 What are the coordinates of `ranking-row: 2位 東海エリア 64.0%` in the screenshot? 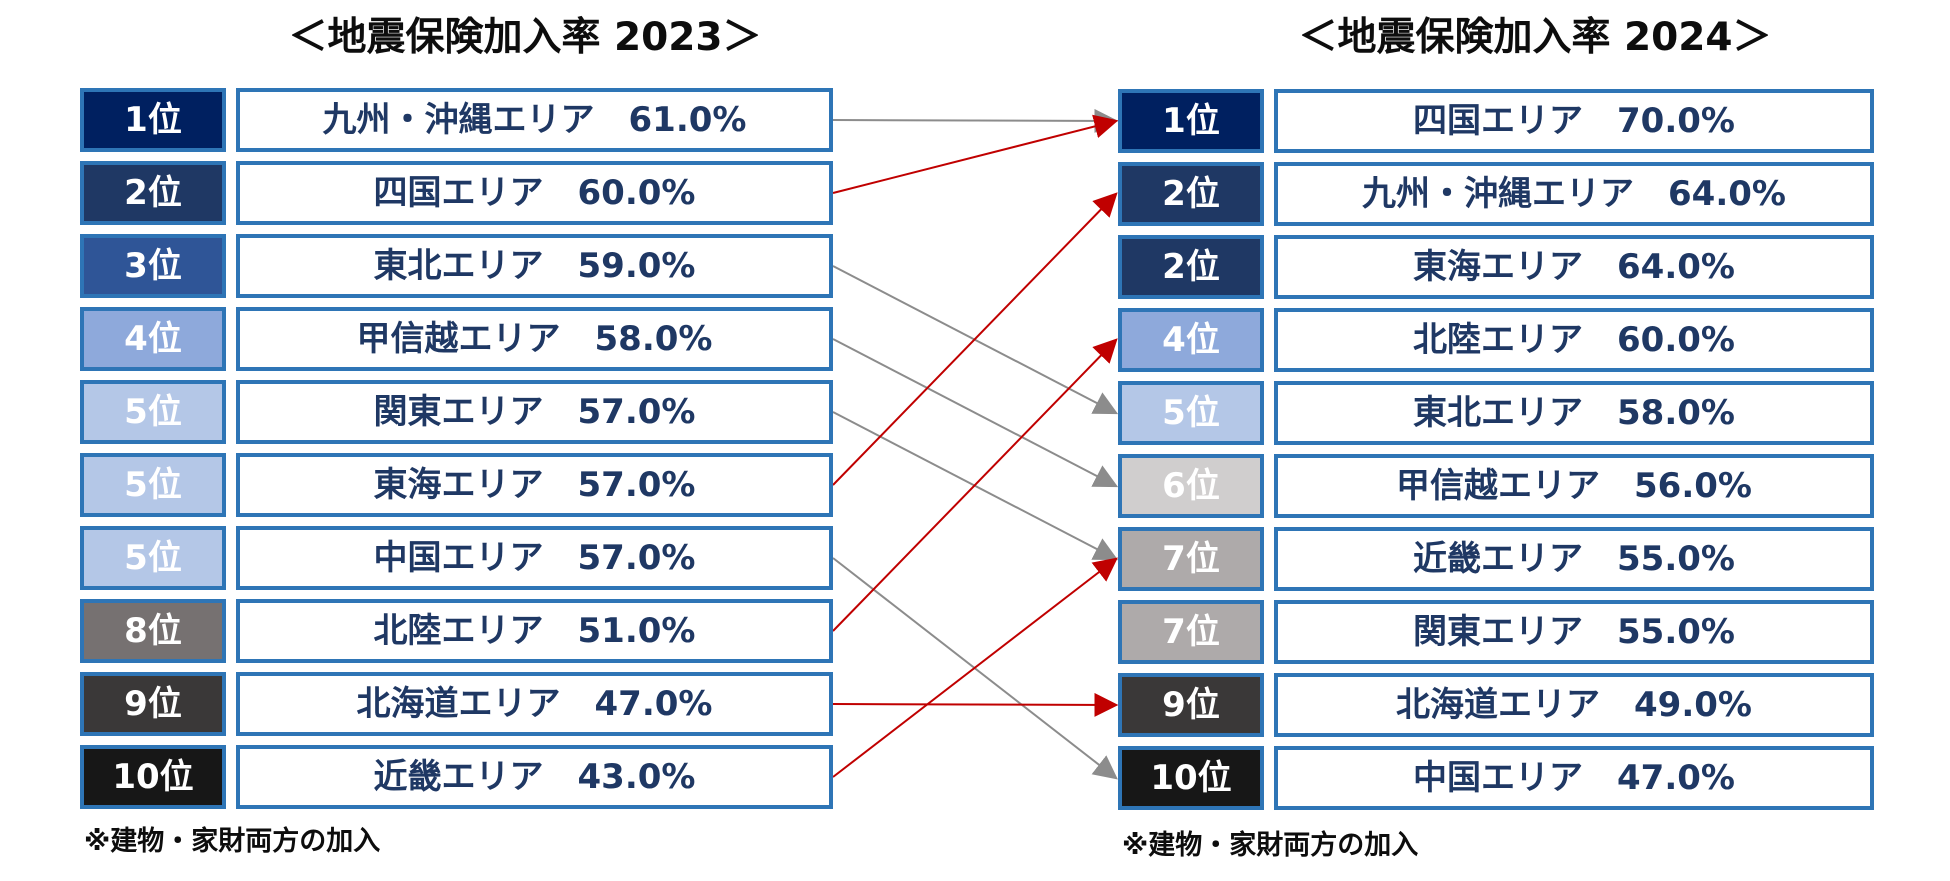 It's located at (975, 267).